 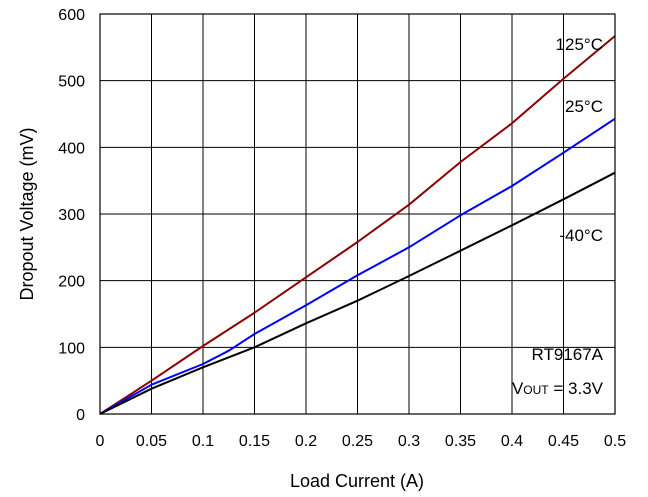 I want to click on x-tick-labels: 0 0.05 0.1 0.15 0.2 0.25 0.3 0.35 0.4 0.45 0.5, so click(x=361, y=441).